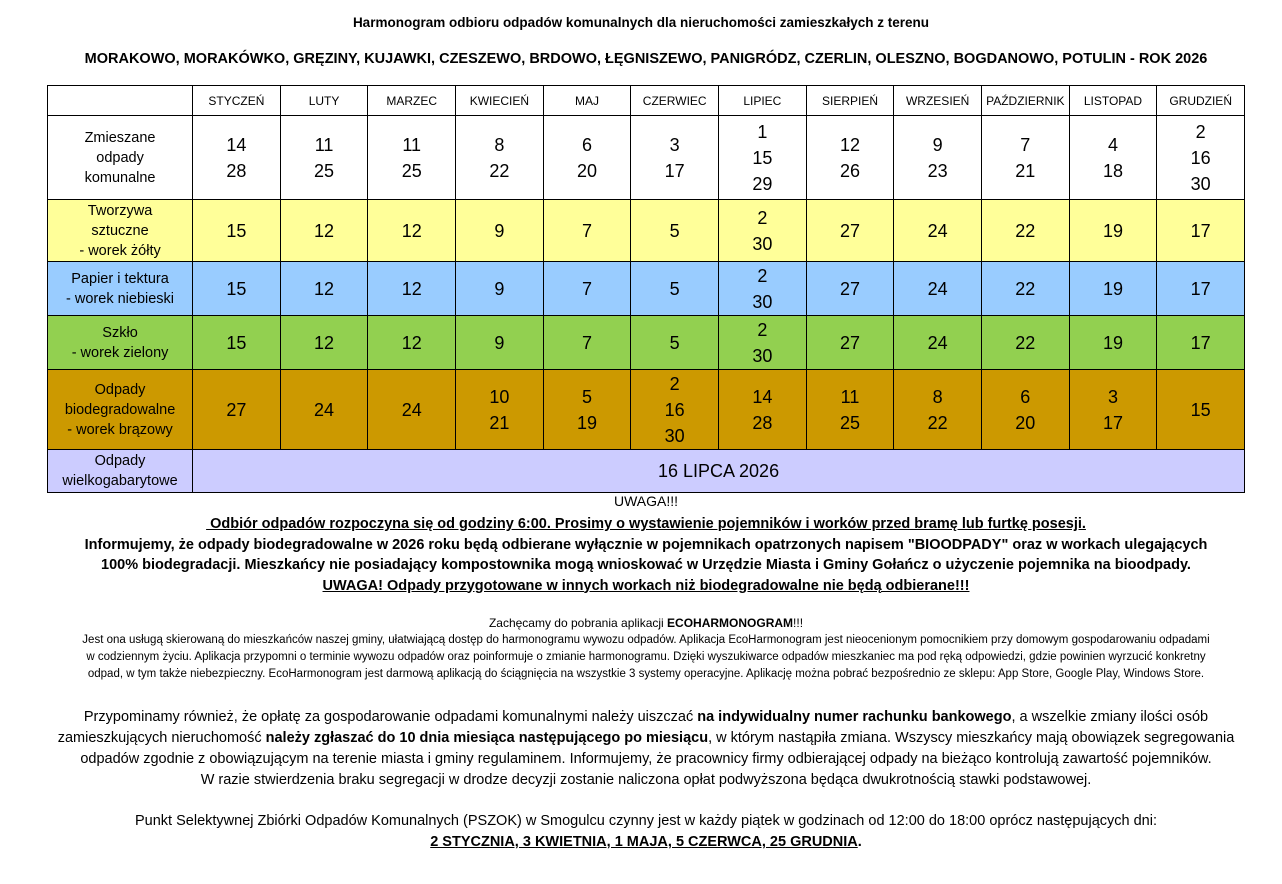  What do you see at coordinates (499, 157) in the screenshot?
I see `pickup-days-cell: 8 22` at bounding box center [499, 157].